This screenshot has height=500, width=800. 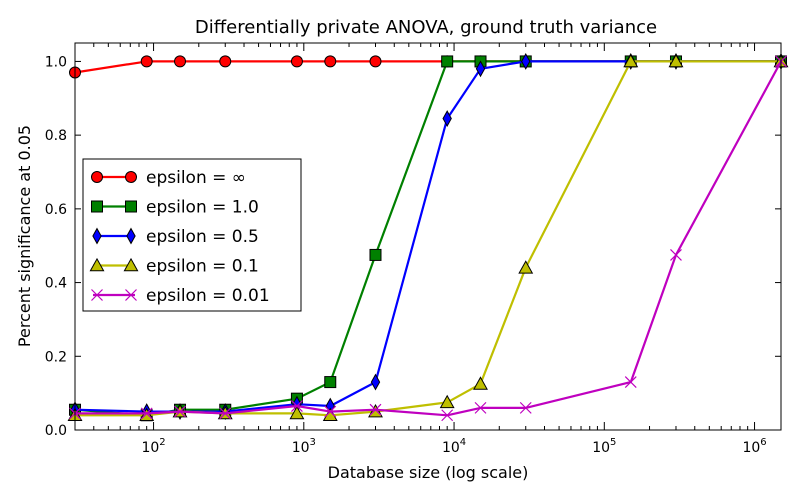 What do you see at coordinates (56, 357) in the screenshot?
I see `y-tick-label: 0.2` at bounding box center [56, 357].